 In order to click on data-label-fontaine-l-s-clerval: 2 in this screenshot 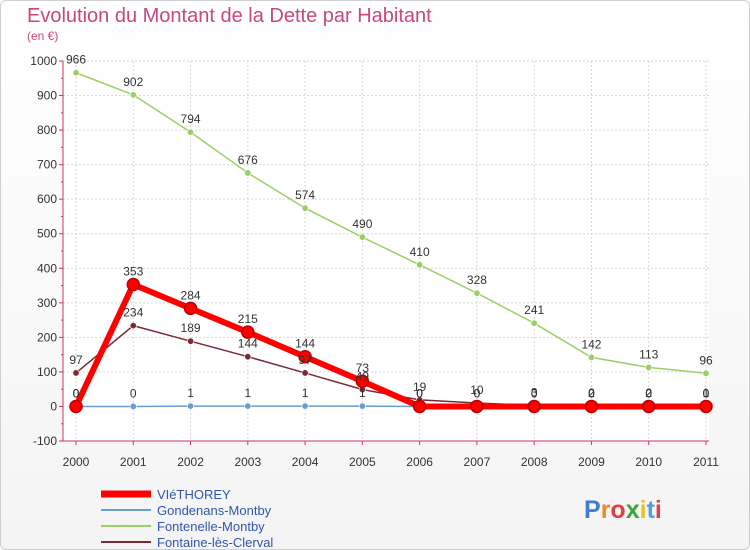, I will do `click(648, 393)`.